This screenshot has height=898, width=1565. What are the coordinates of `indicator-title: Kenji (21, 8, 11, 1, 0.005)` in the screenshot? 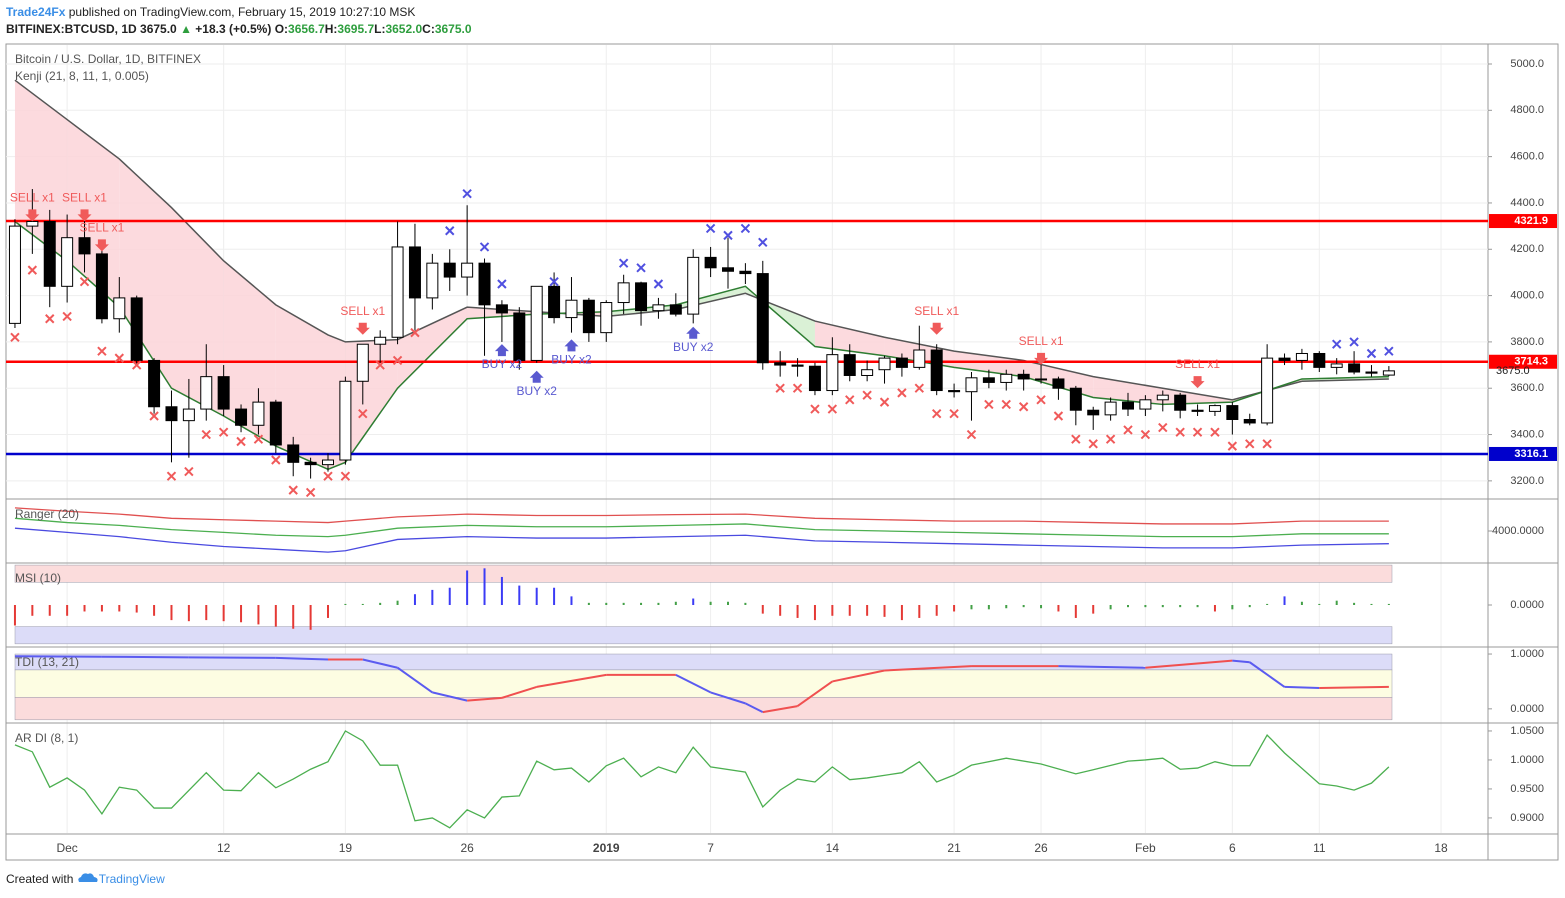 It's located at (82, 76).